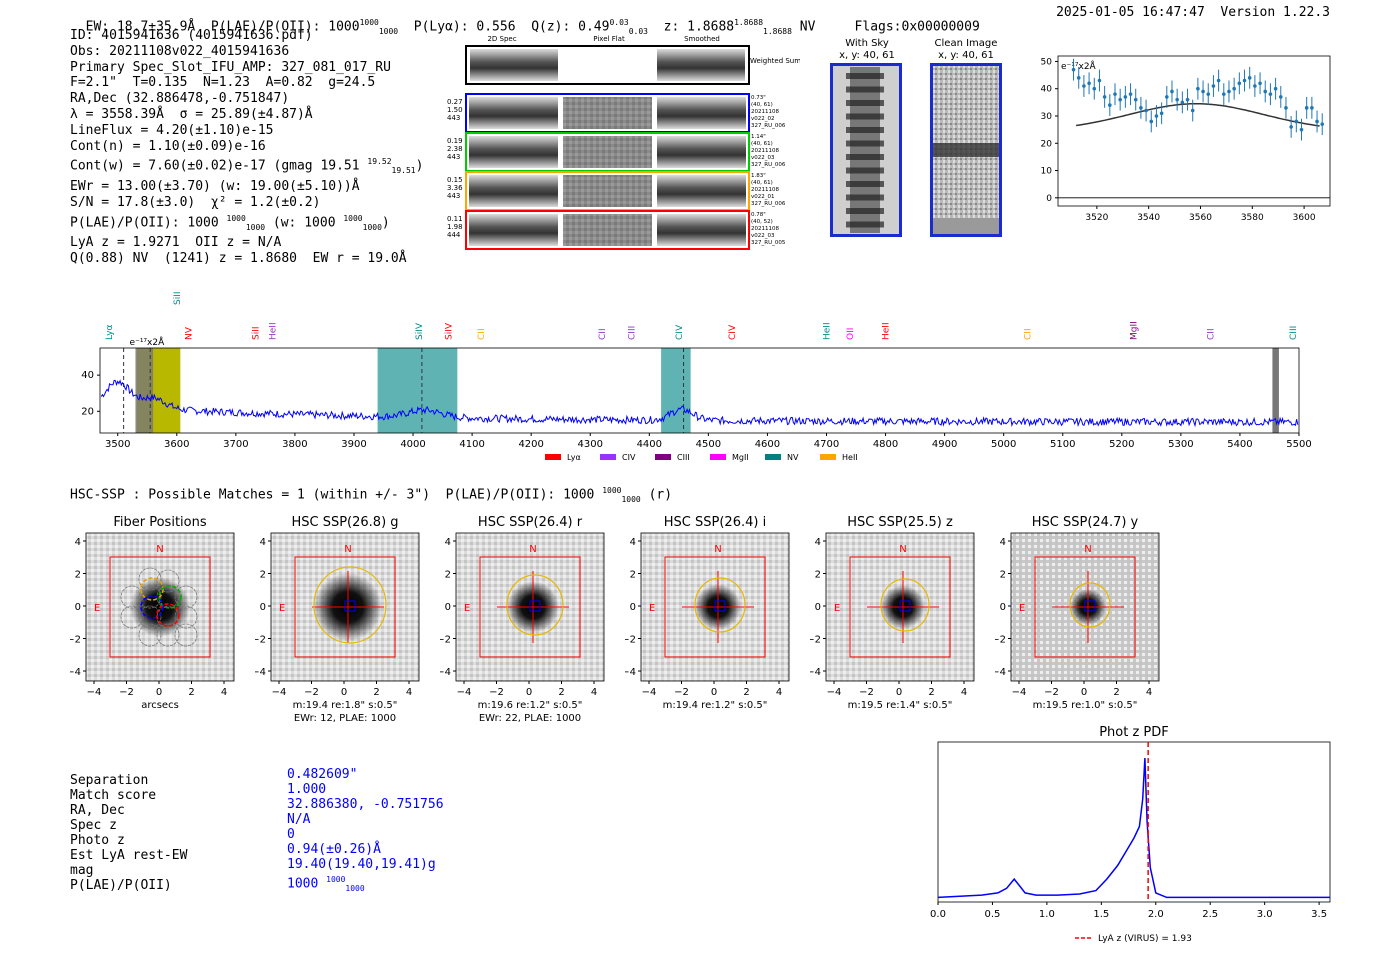 The height and width of the screenshot is (953, 1400). I want to click on panel-ytick-label-5-4: −4, so click(1000, 672).